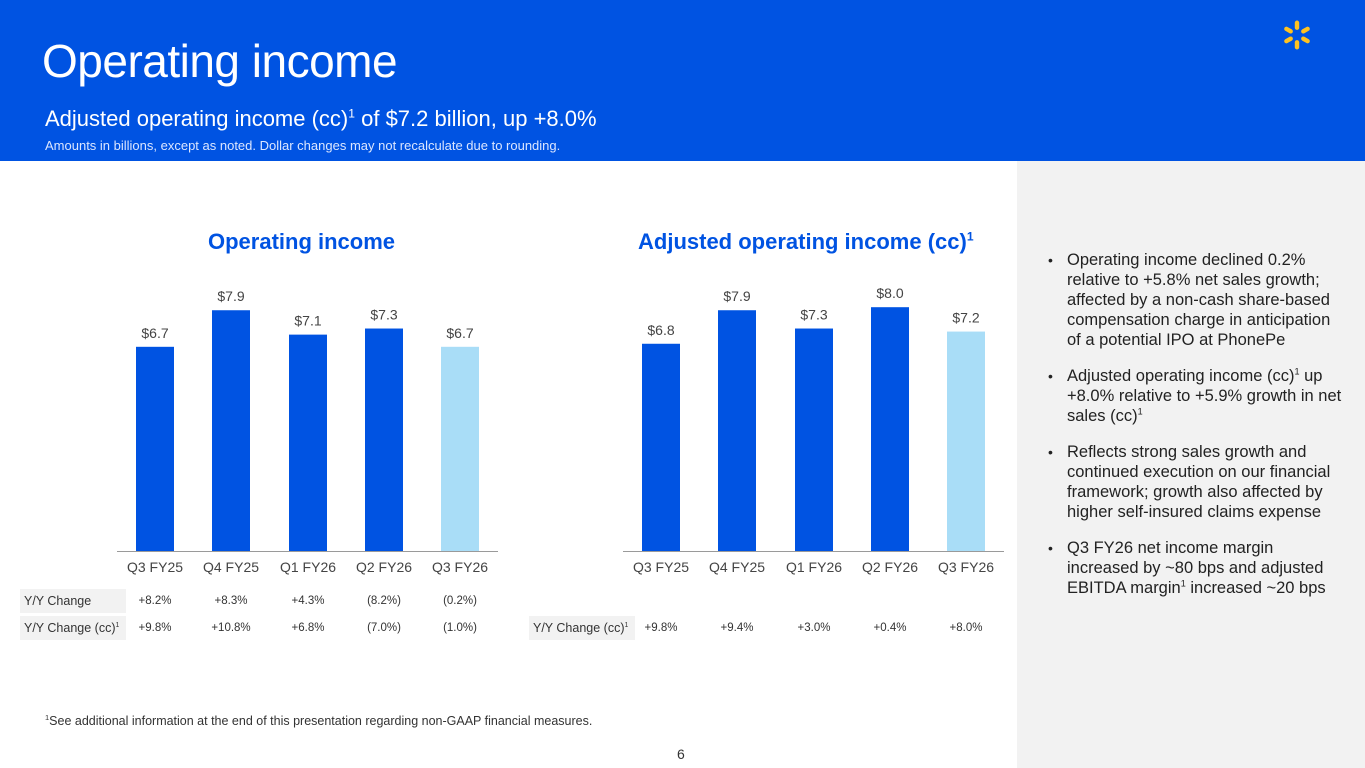 This screenshot has width=1365, height=768. Describe the element at coordinates (384, 601) in the screenshot. I see `table-cell: (8.2%)` at that location.